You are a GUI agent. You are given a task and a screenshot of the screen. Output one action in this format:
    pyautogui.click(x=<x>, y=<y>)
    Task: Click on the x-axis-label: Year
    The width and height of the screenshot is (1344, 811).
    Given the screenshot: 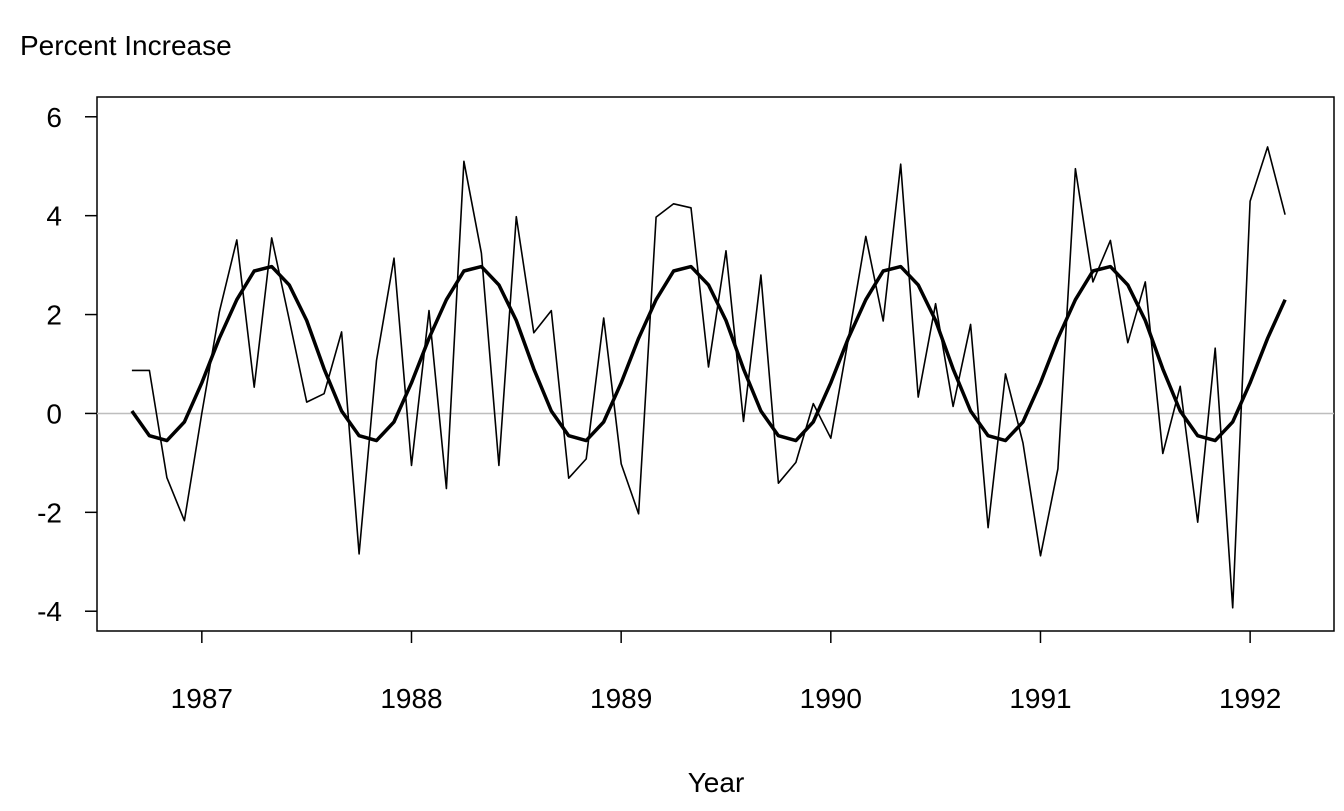 What is the action you would take?
    pyautogui.click(x=716, y=782)
    